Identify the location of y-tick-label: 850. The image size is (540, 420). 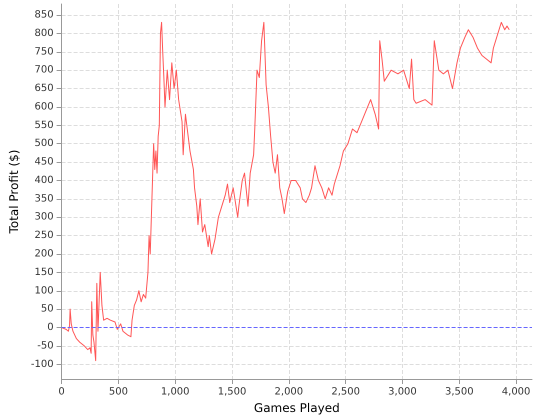
(44, 15).